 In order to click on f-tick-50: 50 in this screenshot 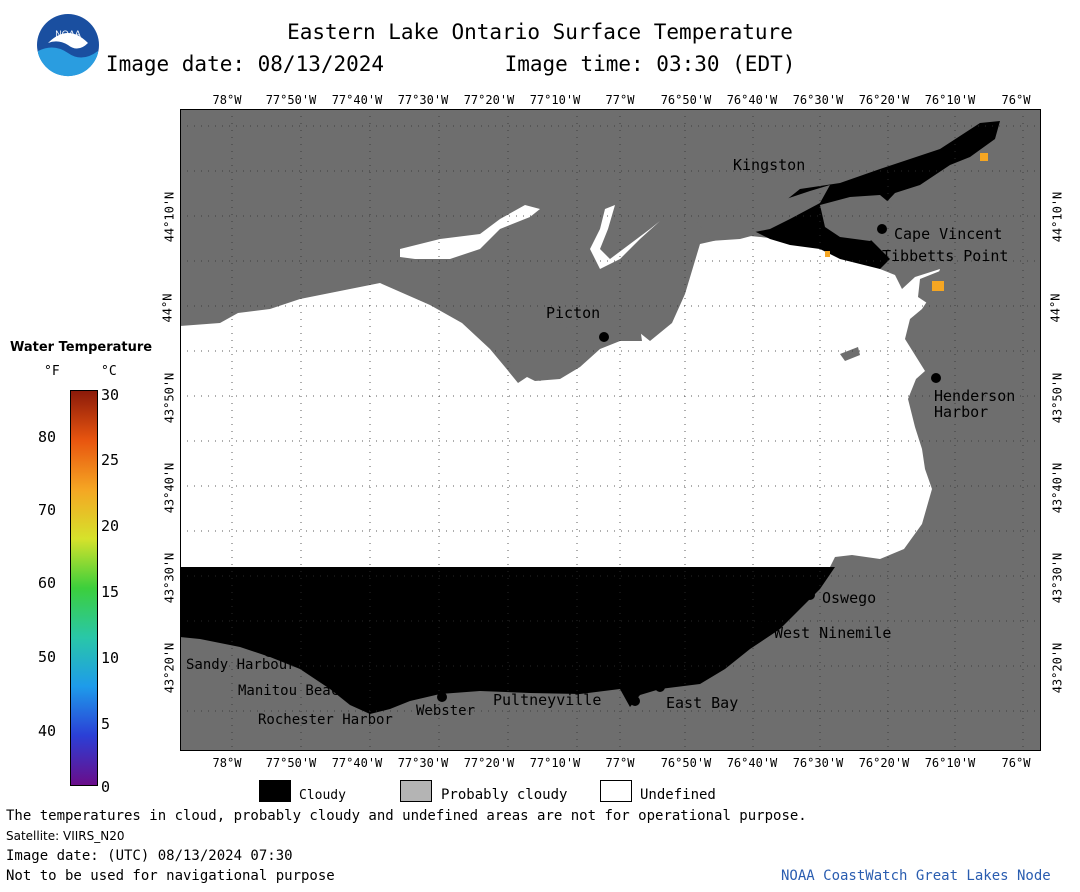, I will do `click(47, 657)`.